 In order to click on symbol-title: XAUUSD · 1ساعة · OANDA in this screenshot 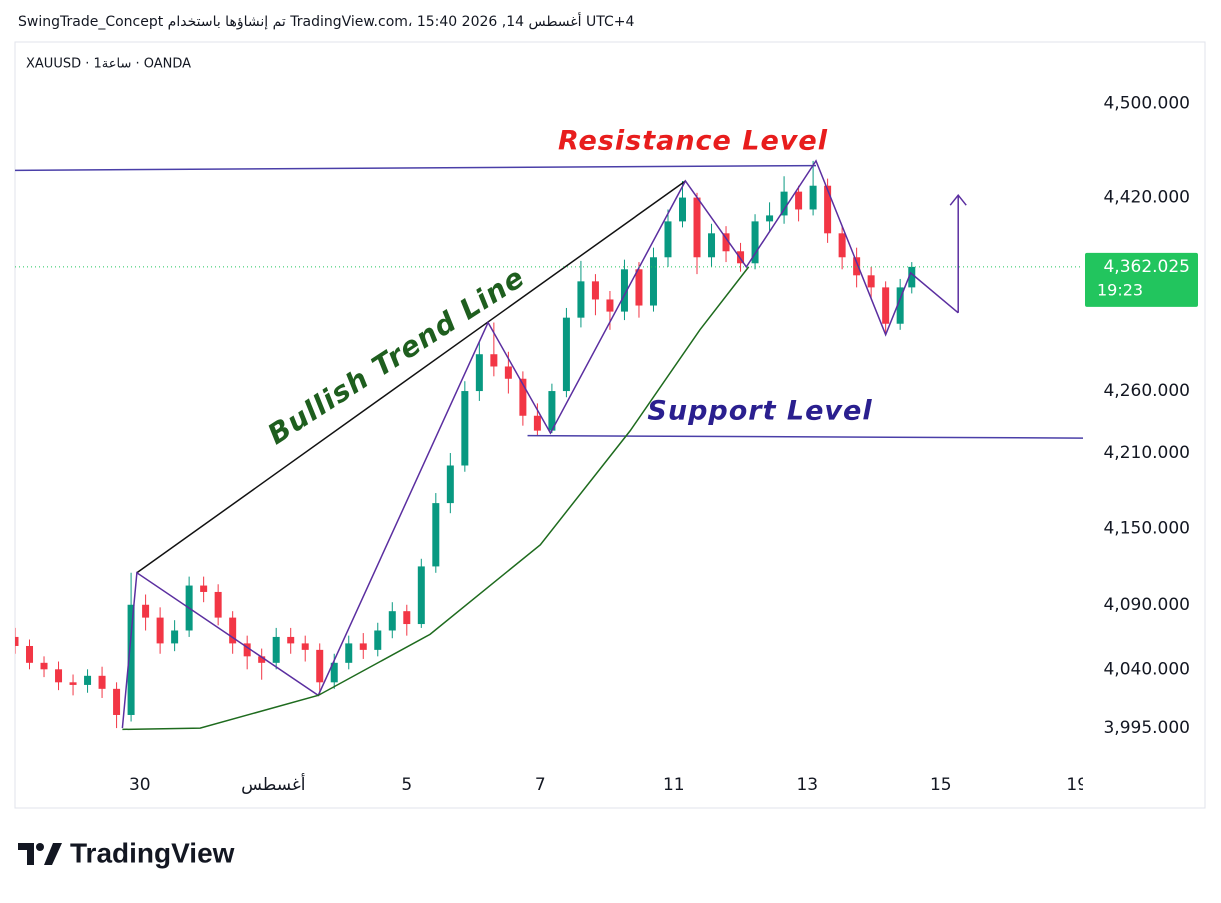, I will do `click(108, 64)`.